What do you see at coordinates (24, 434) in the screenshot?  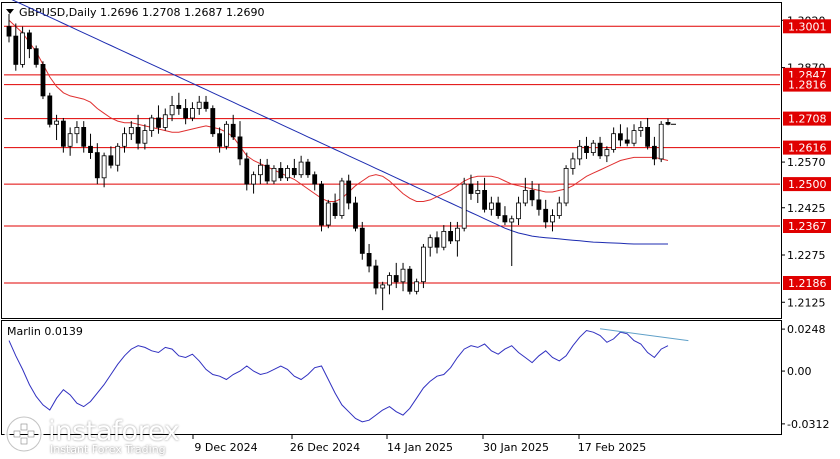 I see `instaforex-emblem-icon` at bounding box center [24, 434].